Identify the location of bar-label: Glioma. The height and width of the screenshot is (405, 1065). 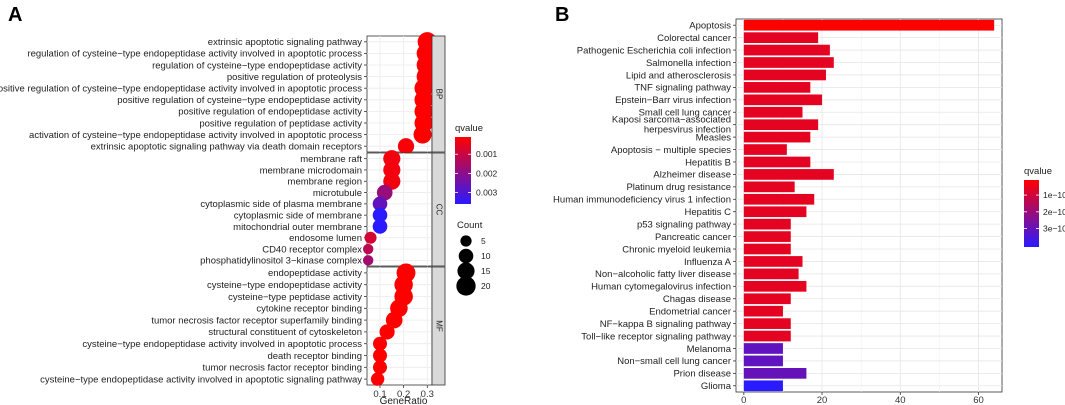
(716, 386).